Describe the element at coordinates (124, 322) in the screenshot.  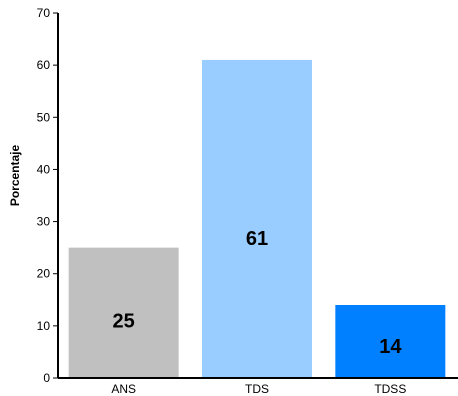
I see `data-label-ans: 25` at that location.